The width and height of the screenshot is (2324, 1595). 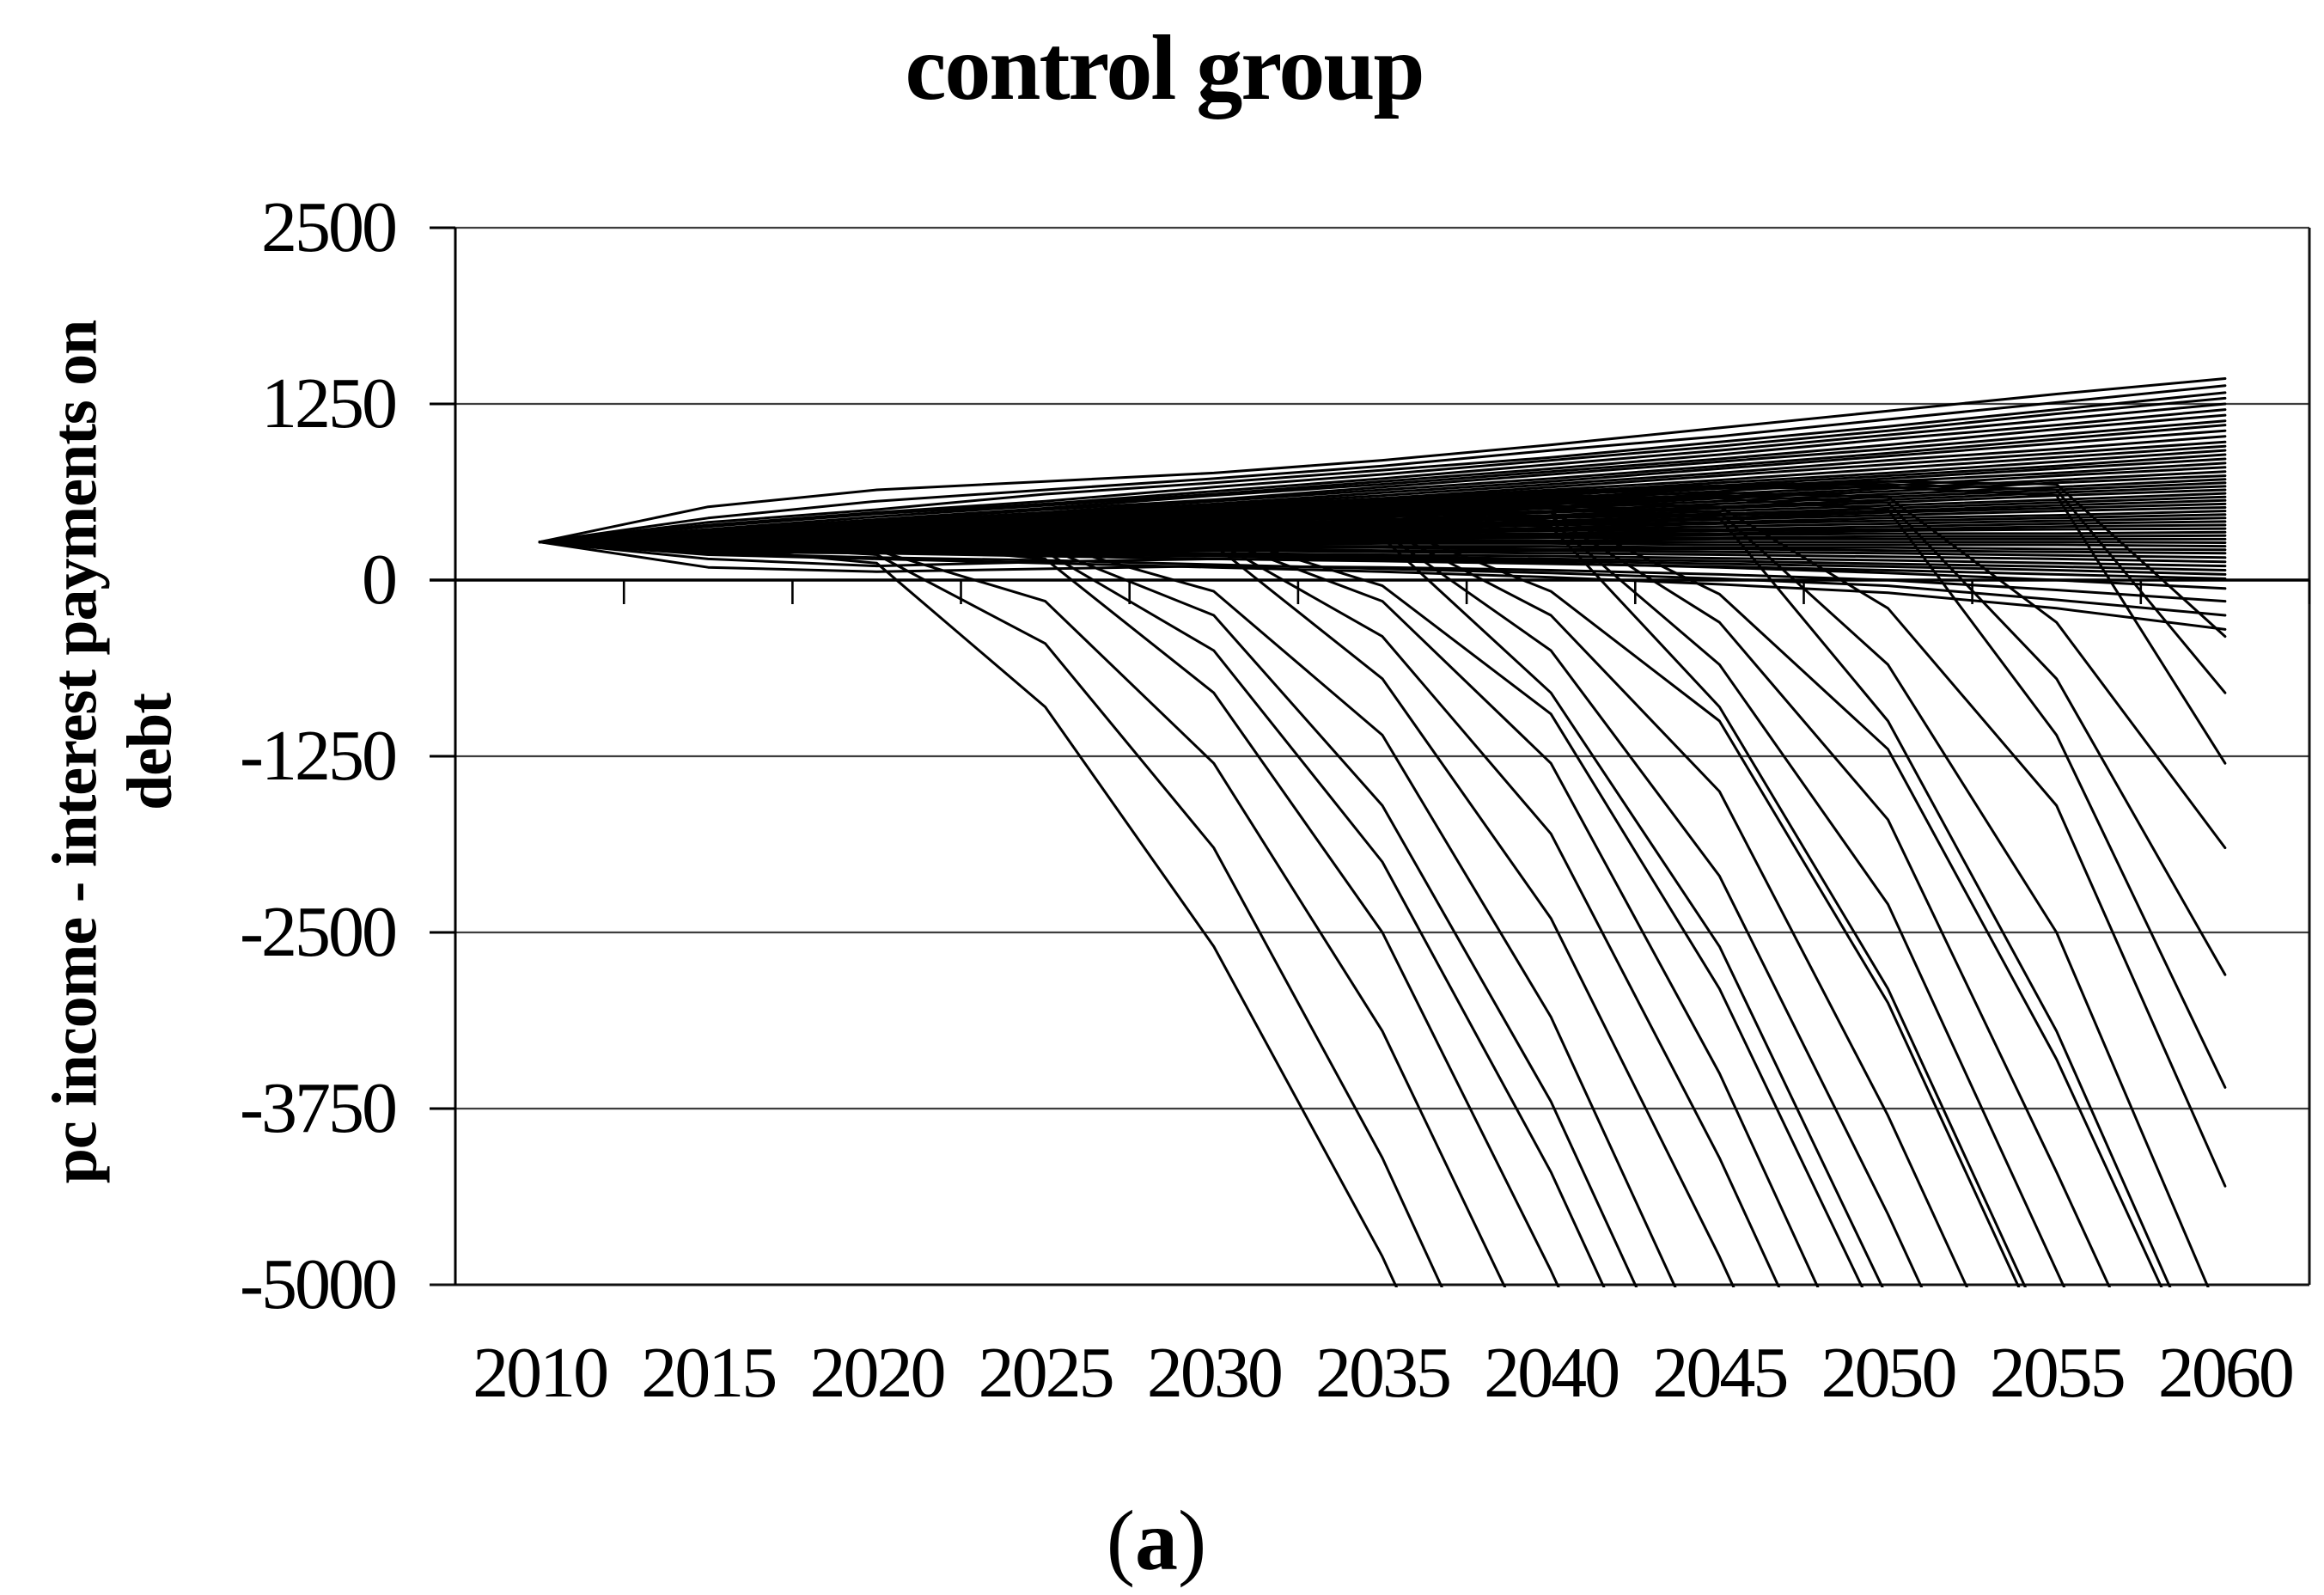 What do you see at coordinates (1192, 1540) in the screenshot?
I see `caption-paren-close: )` at bounding box center [1192, 1540].